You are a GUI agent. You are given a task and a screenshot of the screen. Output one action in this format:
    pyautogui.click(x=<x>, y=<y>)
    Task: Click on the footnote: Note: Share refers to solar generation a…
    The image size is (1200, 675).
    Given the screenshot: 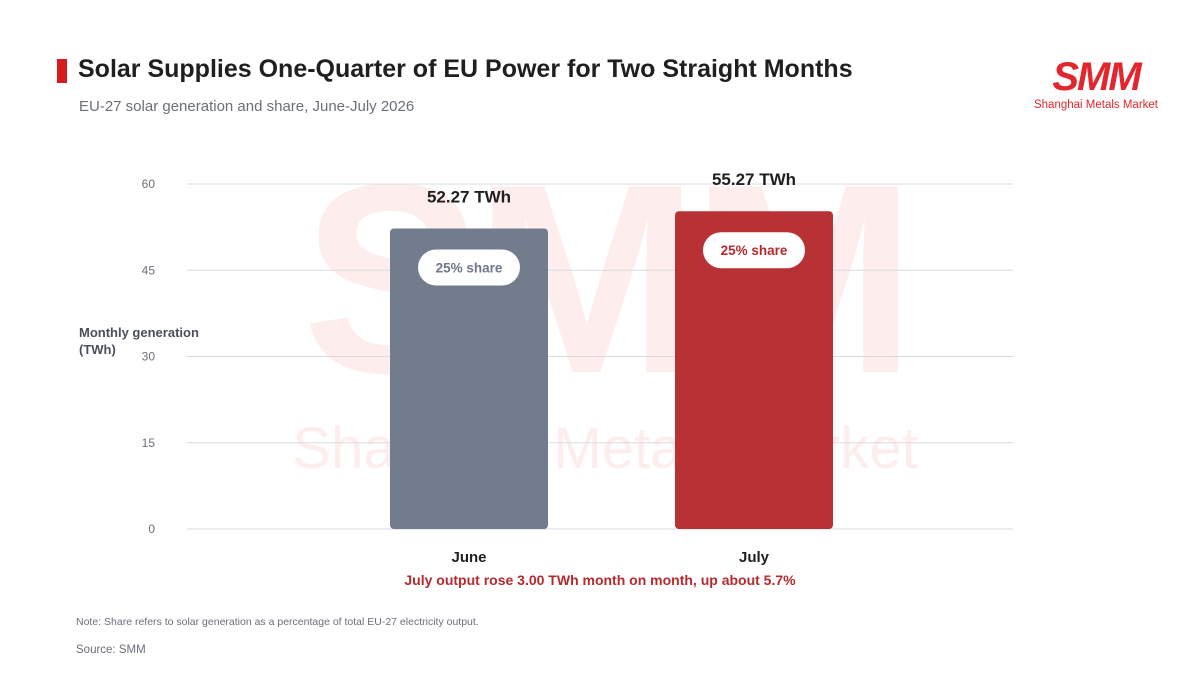 What is the action you would take?
    pyautogui.click(x=277, y=622)
    